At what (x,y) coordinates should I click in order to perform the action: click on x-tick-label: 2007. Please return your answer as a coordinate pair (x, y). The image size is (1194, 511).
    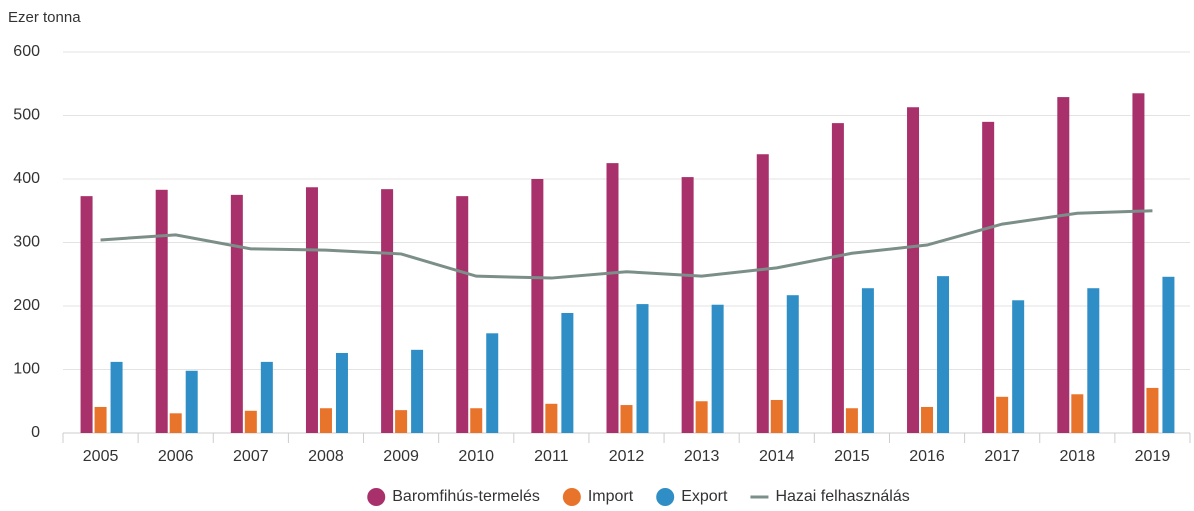
    Looking at the image, I should click on (251, 456).